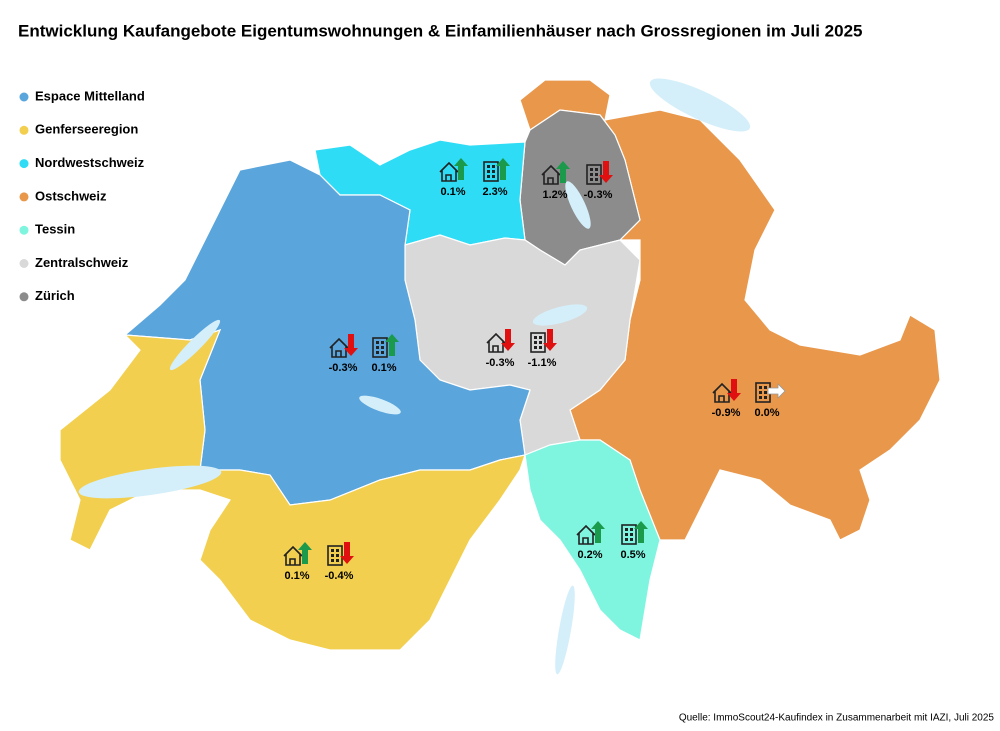 This screenshot has width=1000, height=731. Describe the element at coordinates (90, 95) in the screenshot. I see `legend-label: Espace Mittelland` at that location.